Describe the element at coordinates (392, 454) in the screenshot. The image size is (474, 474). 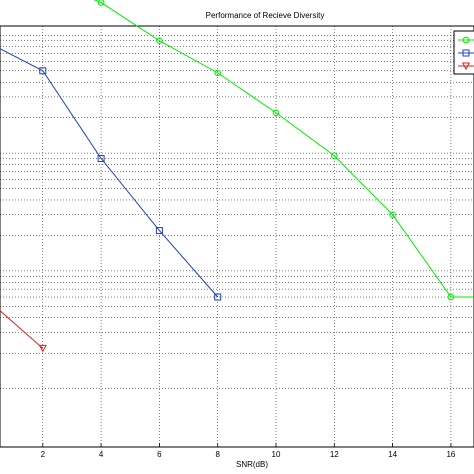
I see `x-tick-label-6: 14` at that location.